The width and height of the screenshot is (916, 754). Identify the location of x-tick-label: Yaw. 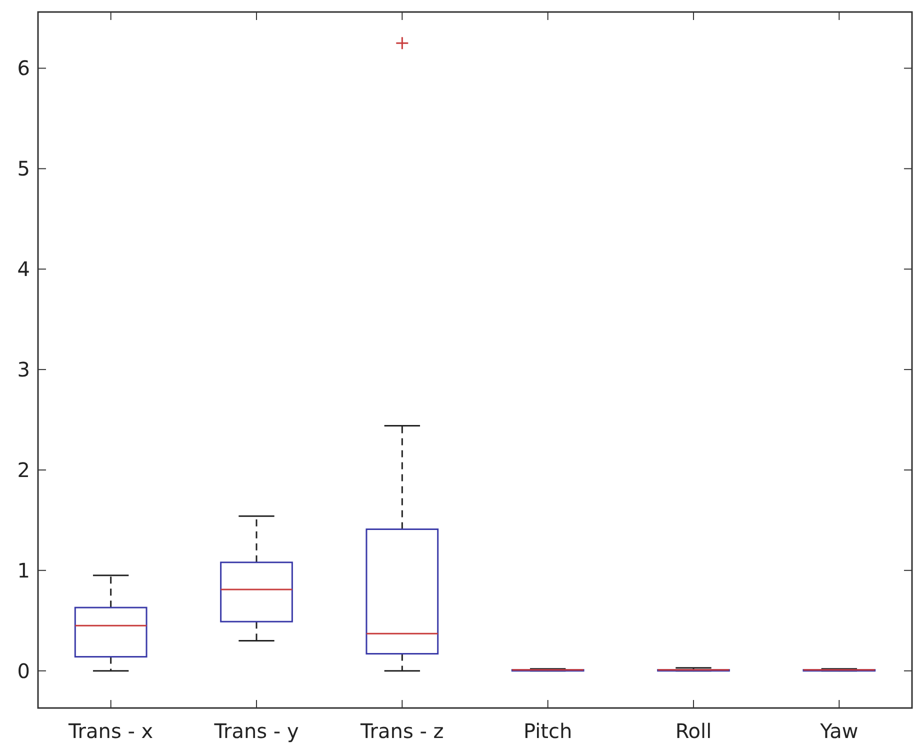
(838, 731).